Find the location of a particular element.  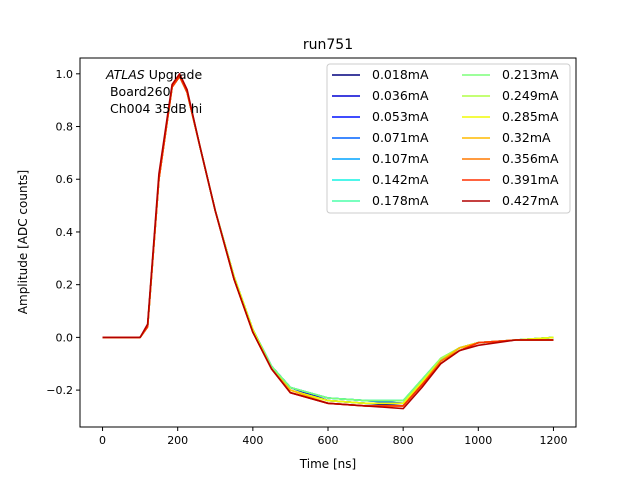

legend-label: 0.053mA is located at coordinates (400, 116).